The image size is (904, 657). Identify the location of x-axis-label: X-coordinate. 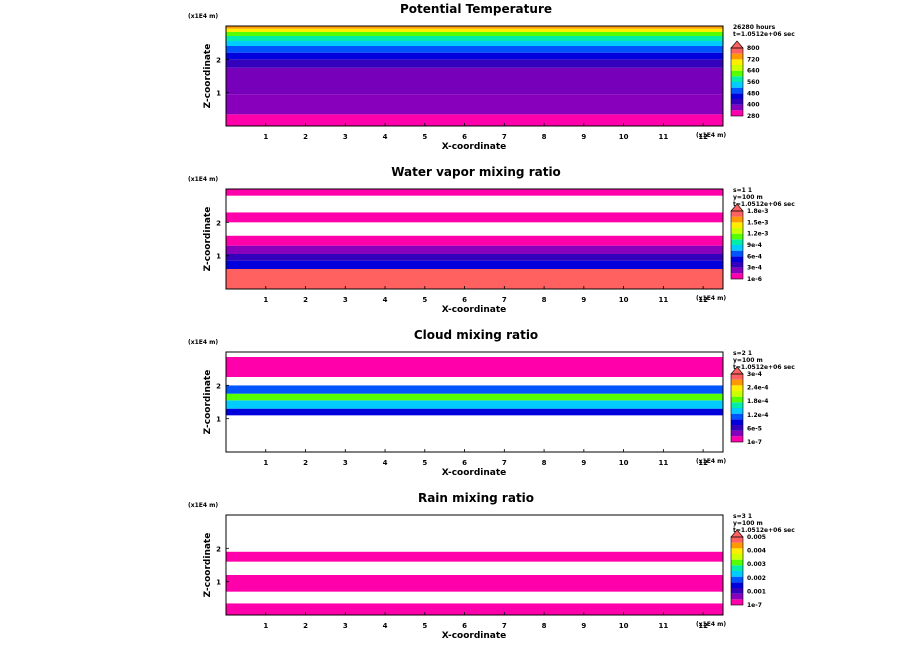
(474, 636).